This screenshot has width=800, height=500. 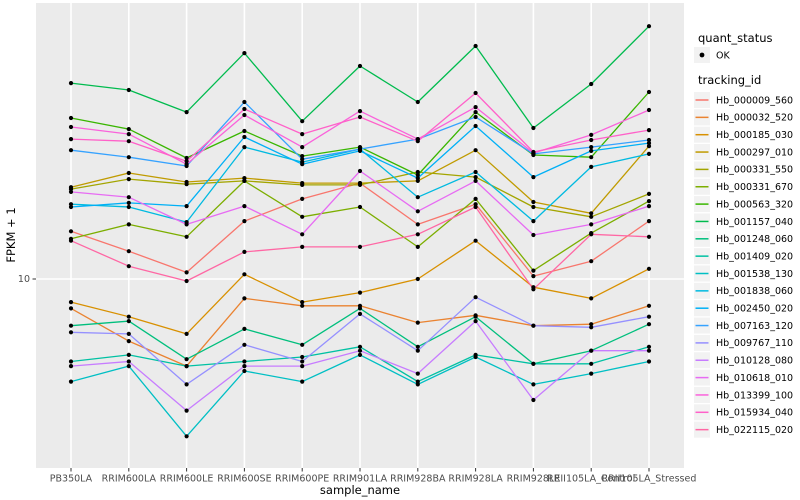 I want to click on legend-item-label: Hb_001538_130, so click(x=754, y=274).